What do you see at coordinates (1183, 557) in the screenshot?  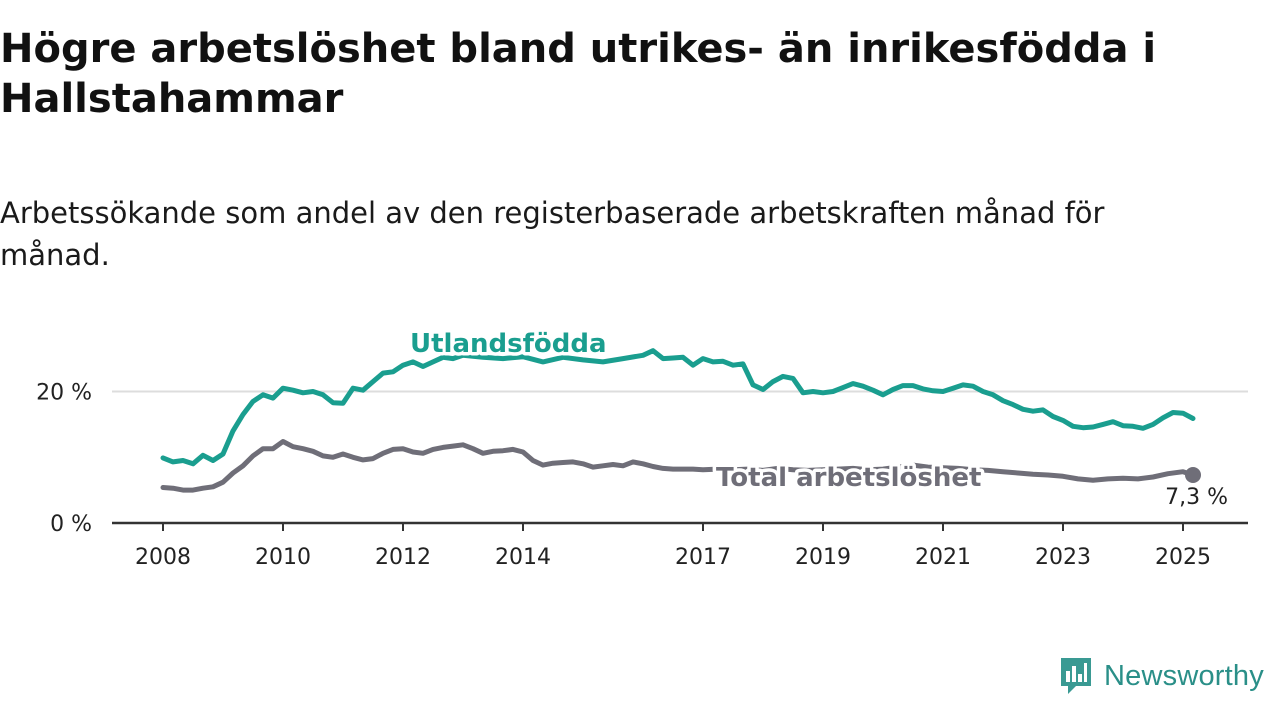 I see `x-tick-label: 2025` at bounding box center [1183, 557].